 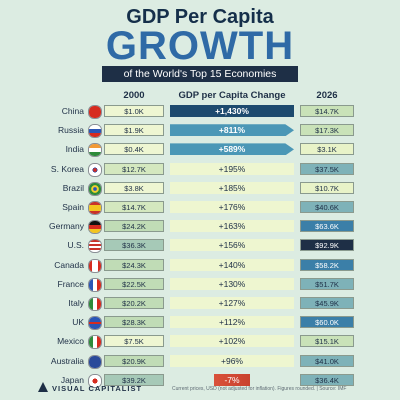 I want to click on flag-canada-icon, so click(x=95, y=265).